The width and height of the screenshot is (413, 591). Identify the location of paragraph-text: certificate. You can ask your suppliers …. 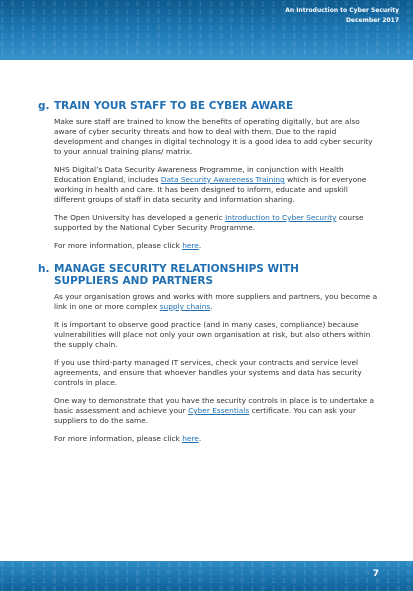
(205, 415).